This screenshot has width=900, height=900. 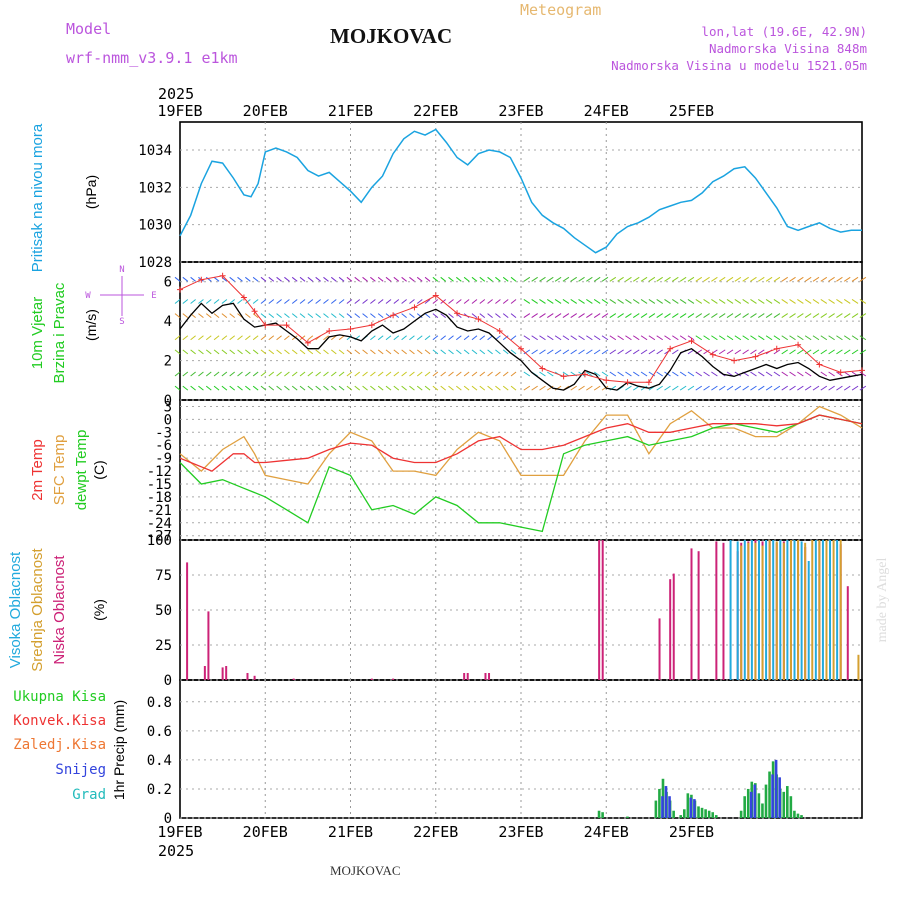 I want to click on temp-labels: 2m Temp SFC Temp dewpt Temp (C), so click(x=68, y=470).